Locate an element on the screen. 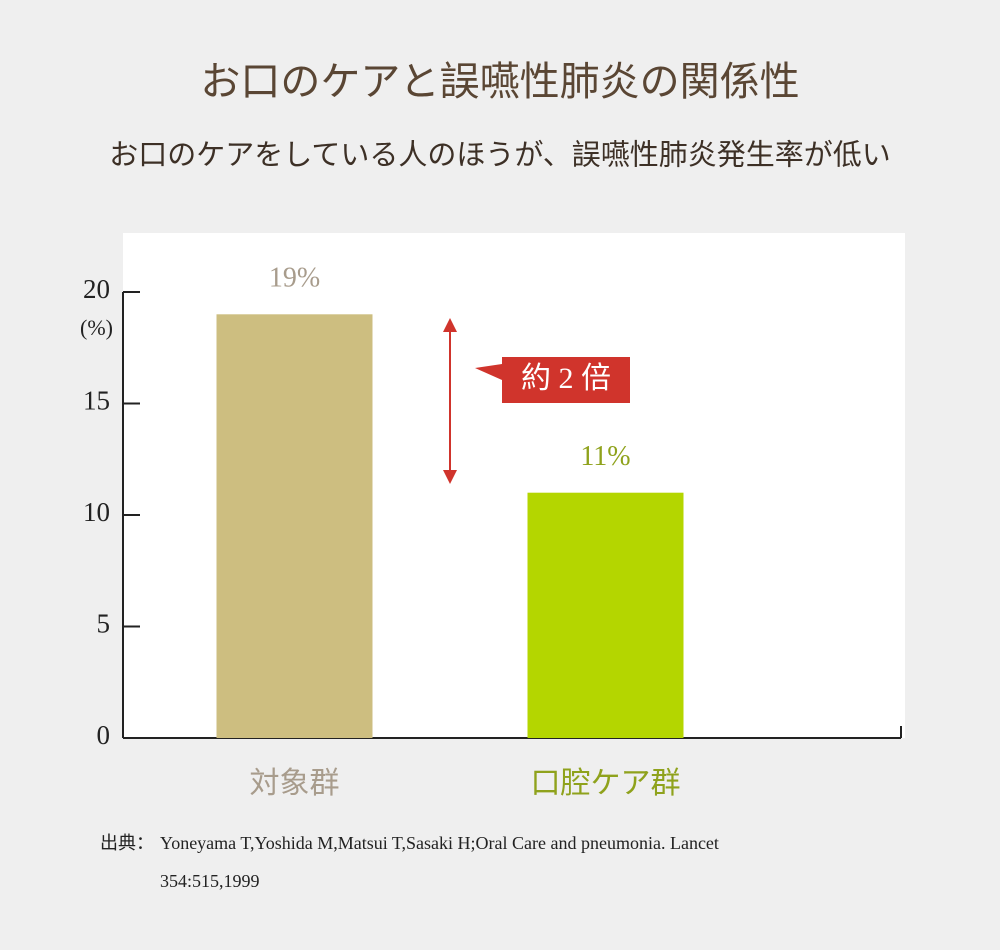 Image resolution: width=1000 pixels, height=950 pixels. value-label: 11% is located at coordinates (605, 456).